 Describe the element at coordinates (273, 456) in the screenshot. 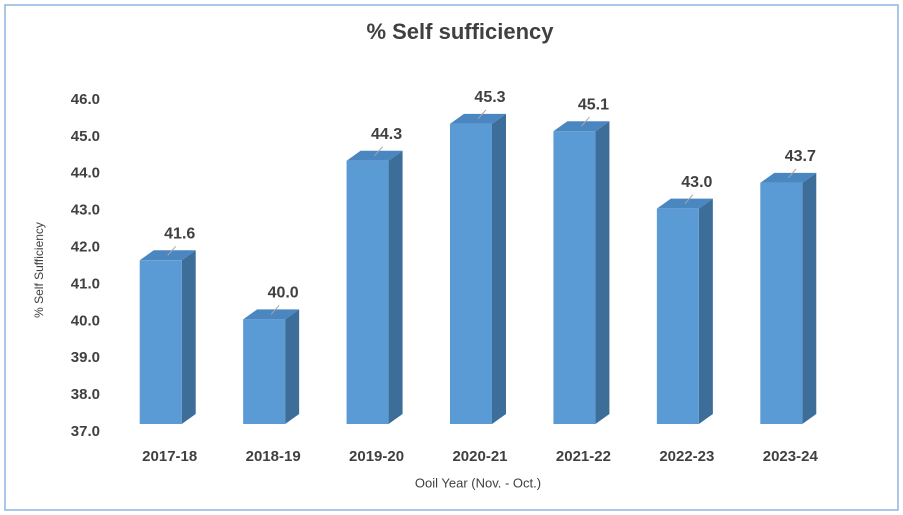

I see `x-tick-label: 2018-19` at that location.